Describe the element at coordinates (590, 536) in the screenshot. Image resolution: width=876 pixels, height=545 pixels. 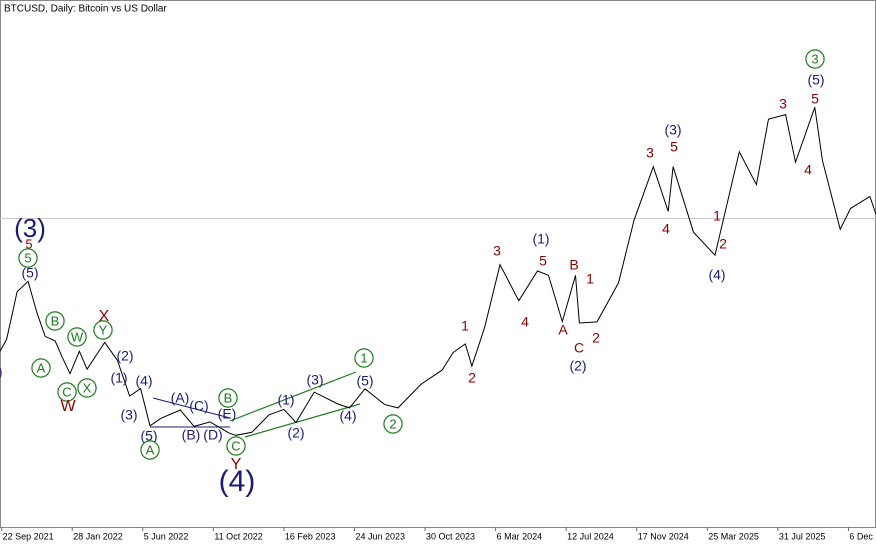
I see `x-tick-label: 12 Jul 2024` at that location.